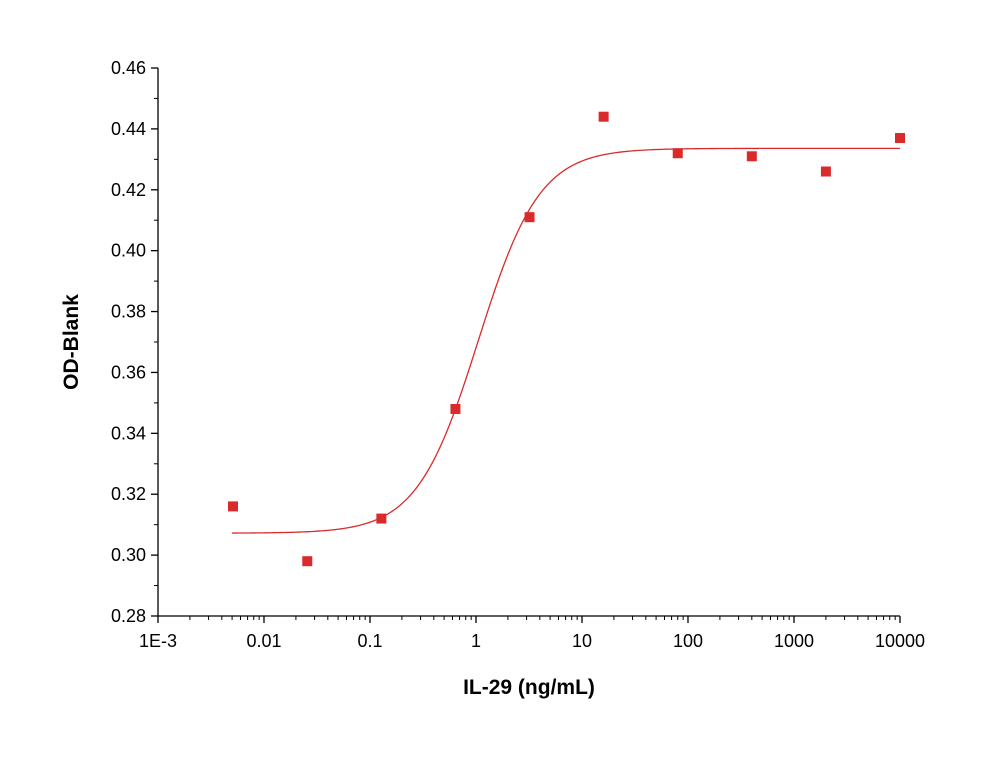 The width and height of the screenshot is (981, 757). Describe the element at coordinates (128, 433) in the screenshot. I see `y-tick-label: 0.34` at that location.